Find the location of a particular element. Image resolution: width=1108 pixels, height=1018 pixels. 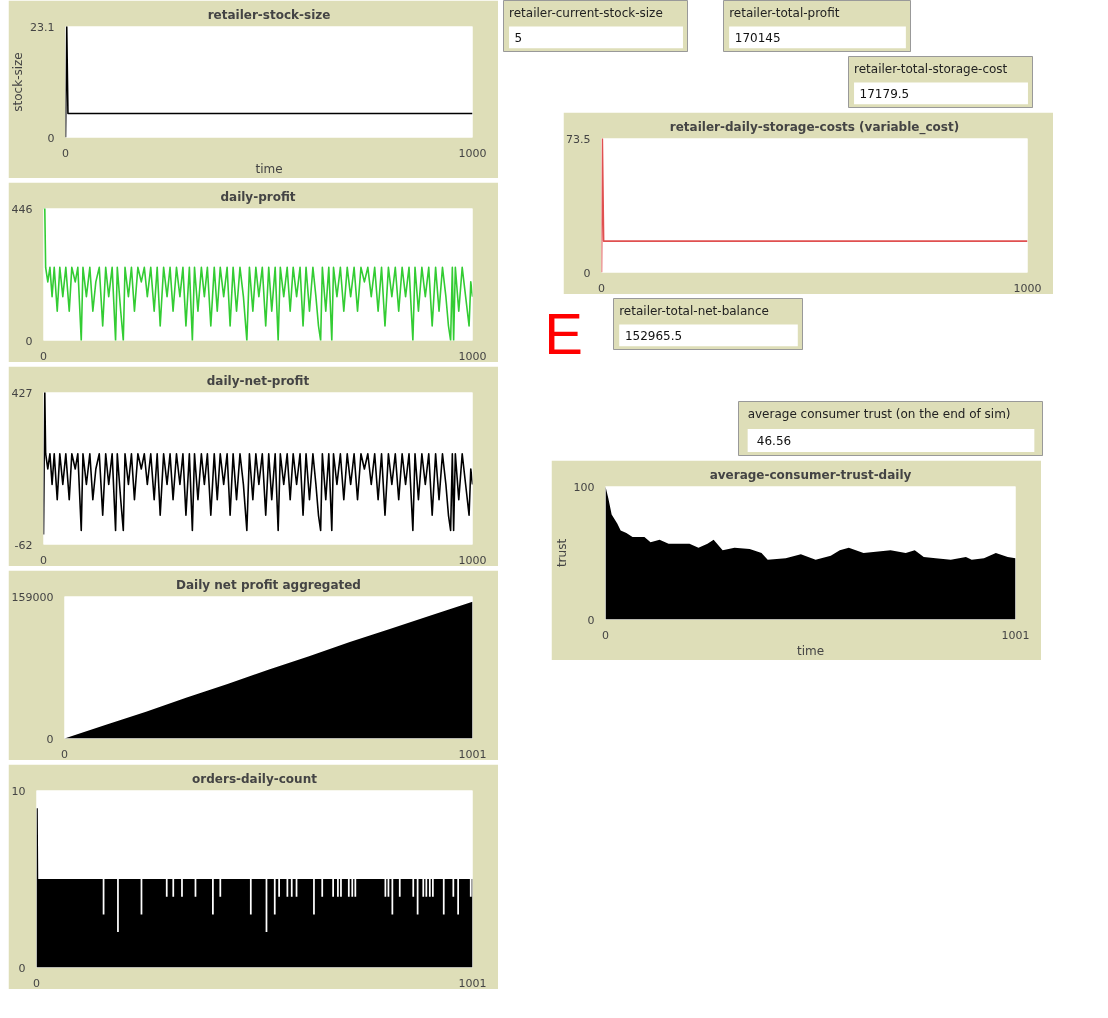

y-tick-label: 100 is located at coordinates (584, 487).